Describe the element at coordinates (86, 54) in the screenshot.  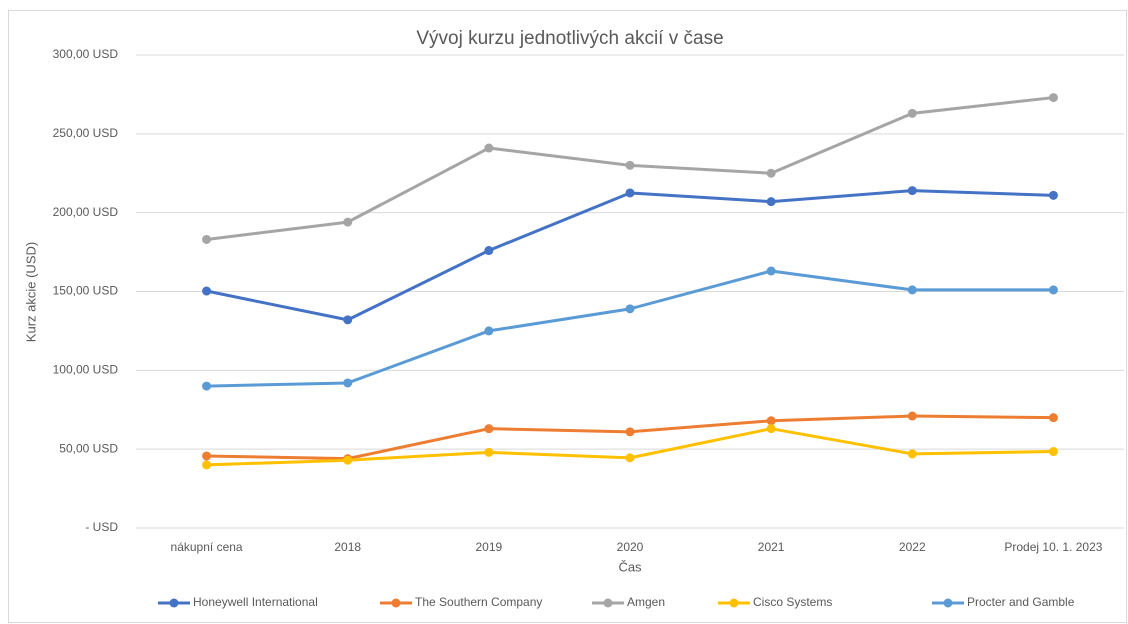
I see `y-tick-label: 300,00 USD` at that location.